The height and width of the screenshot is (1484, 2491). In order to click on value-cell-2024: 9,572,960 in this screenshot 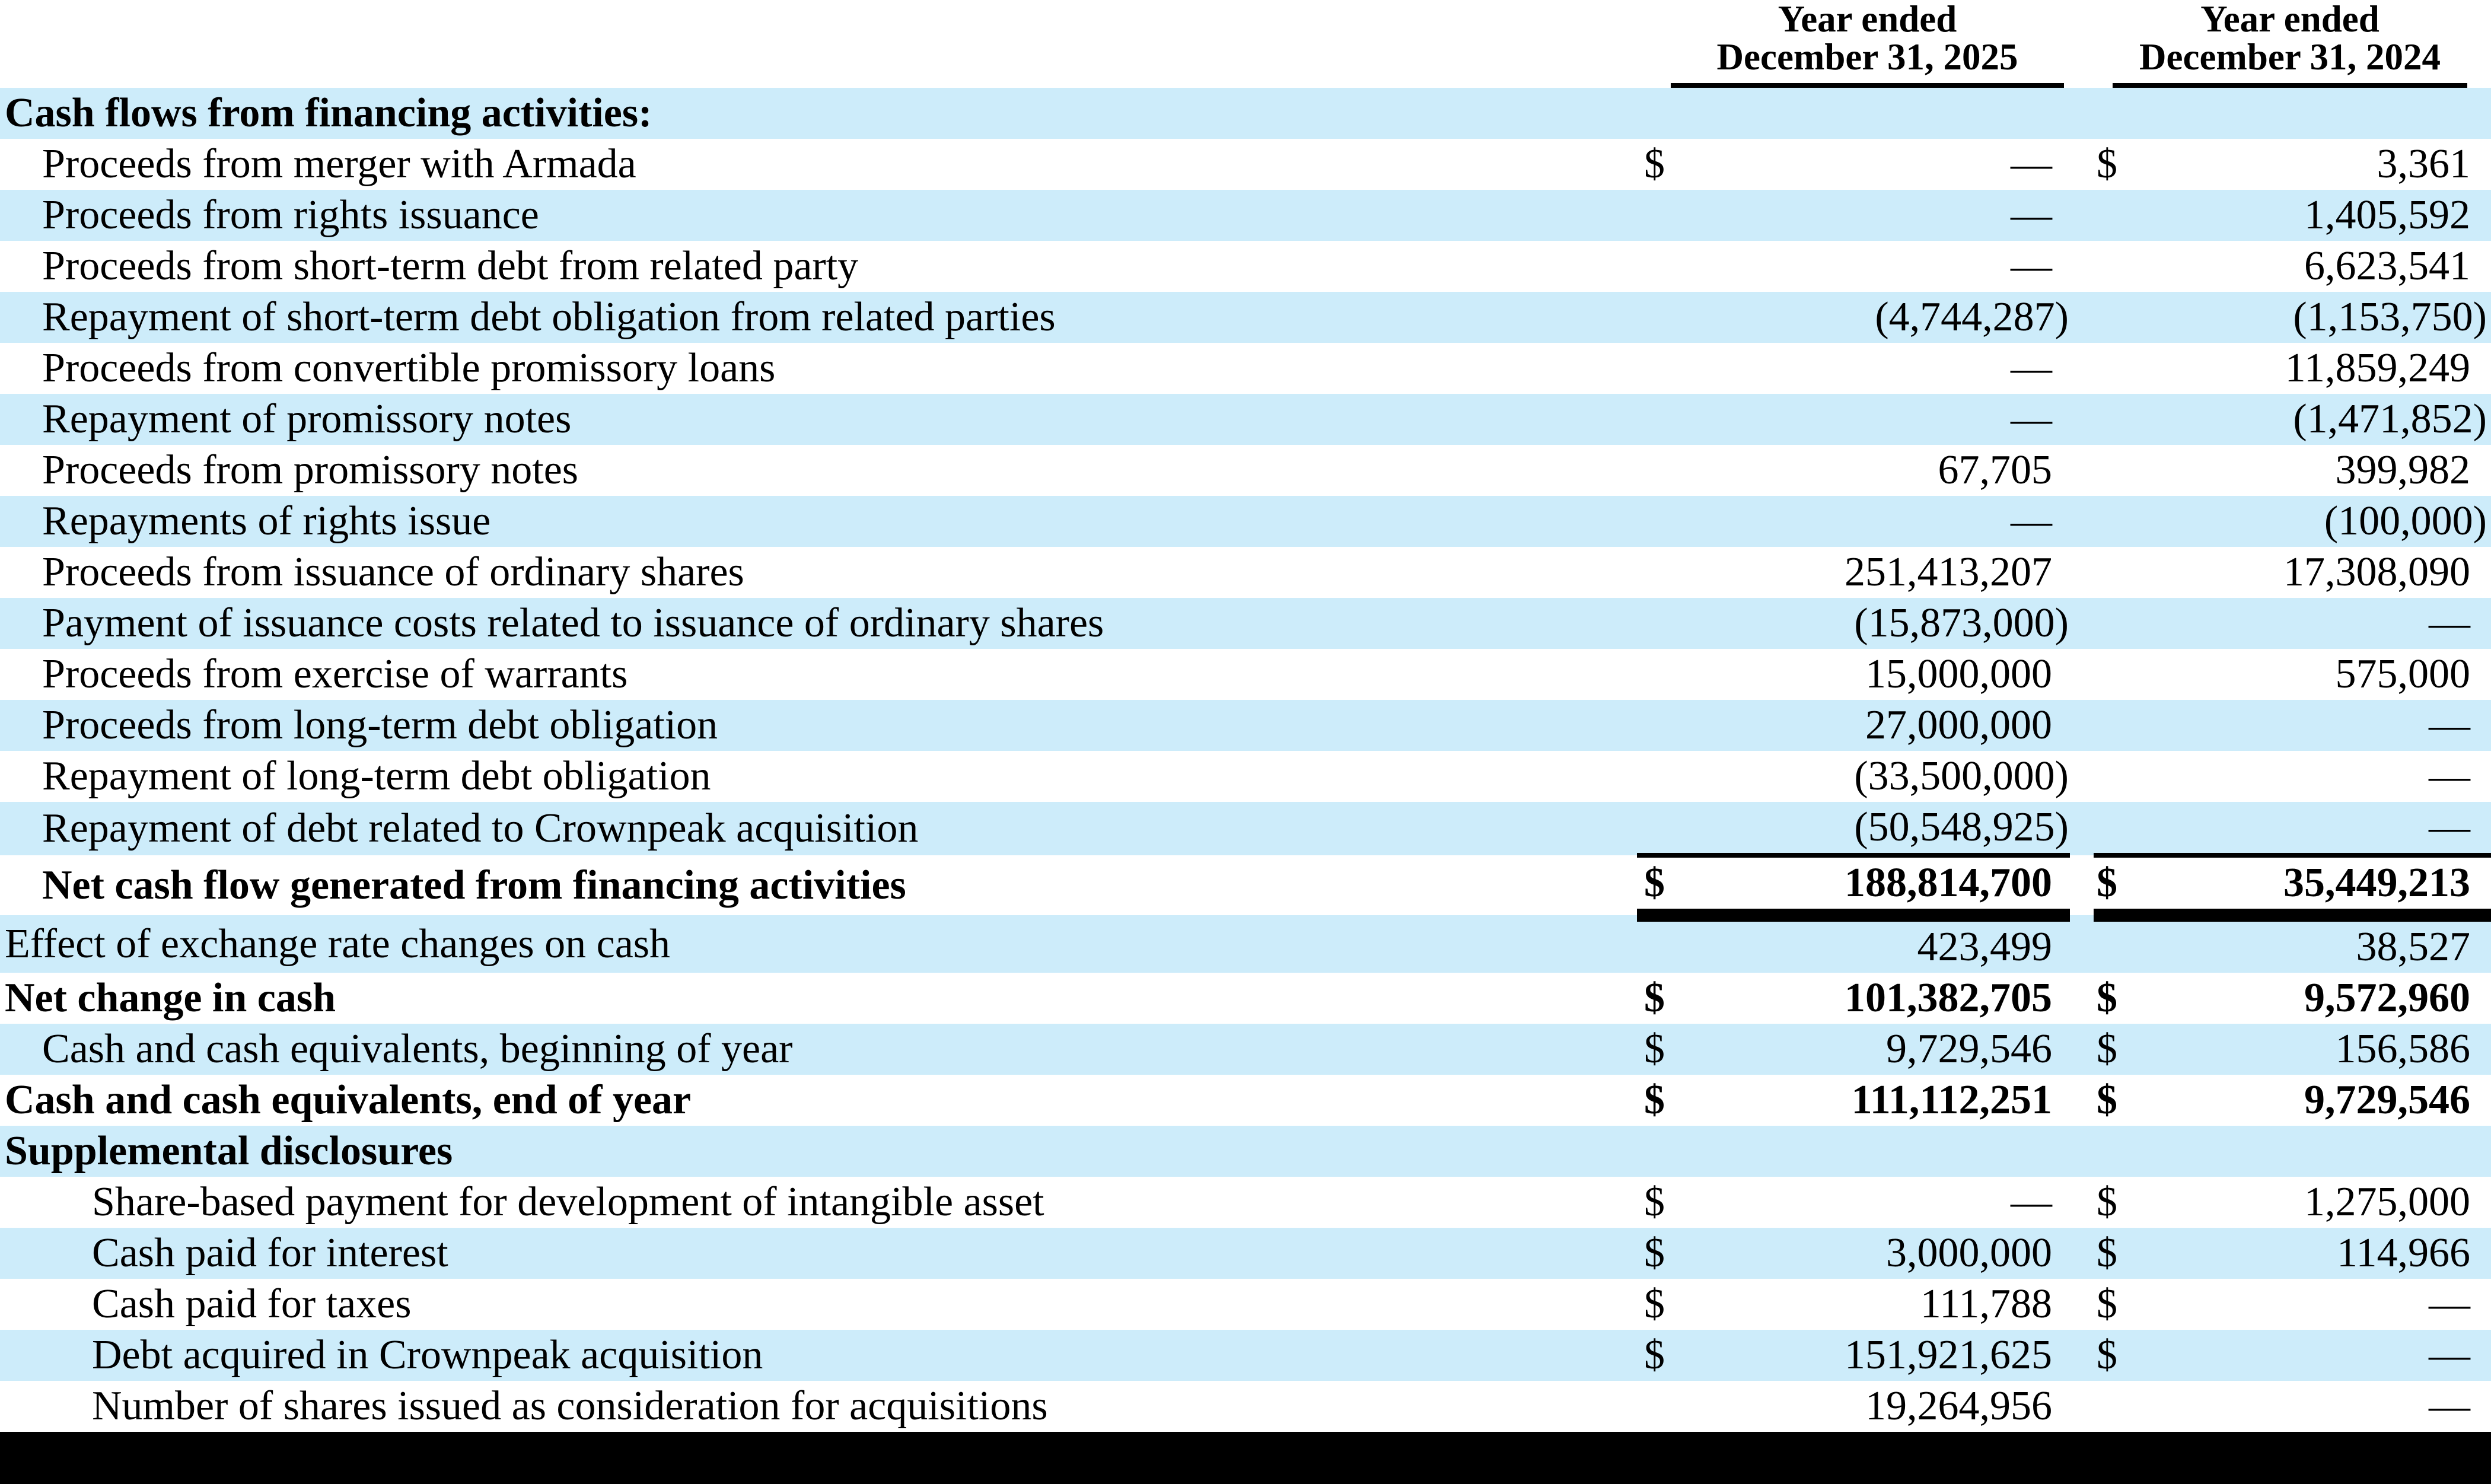, I will do `click(2387, 998)`.